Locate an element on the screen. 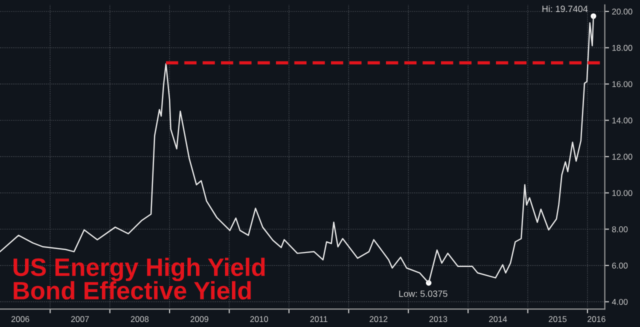 The image size is (640, 327). text: US Energy High Yield Bond Effective Yield is located at coordinates (139, 279).